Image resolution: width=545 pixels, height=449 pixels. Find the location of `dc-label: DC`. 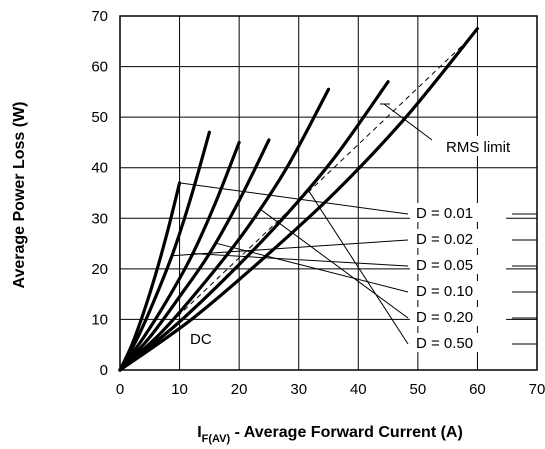

dc-label: DC is located at coordinates (201, 339).